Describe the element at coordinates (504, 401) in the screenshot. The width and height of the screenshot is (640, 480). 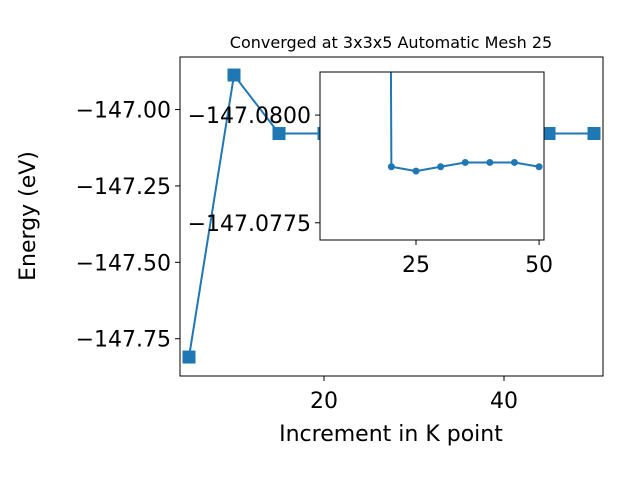
I see `main-x-tick-label: 40` at that location.